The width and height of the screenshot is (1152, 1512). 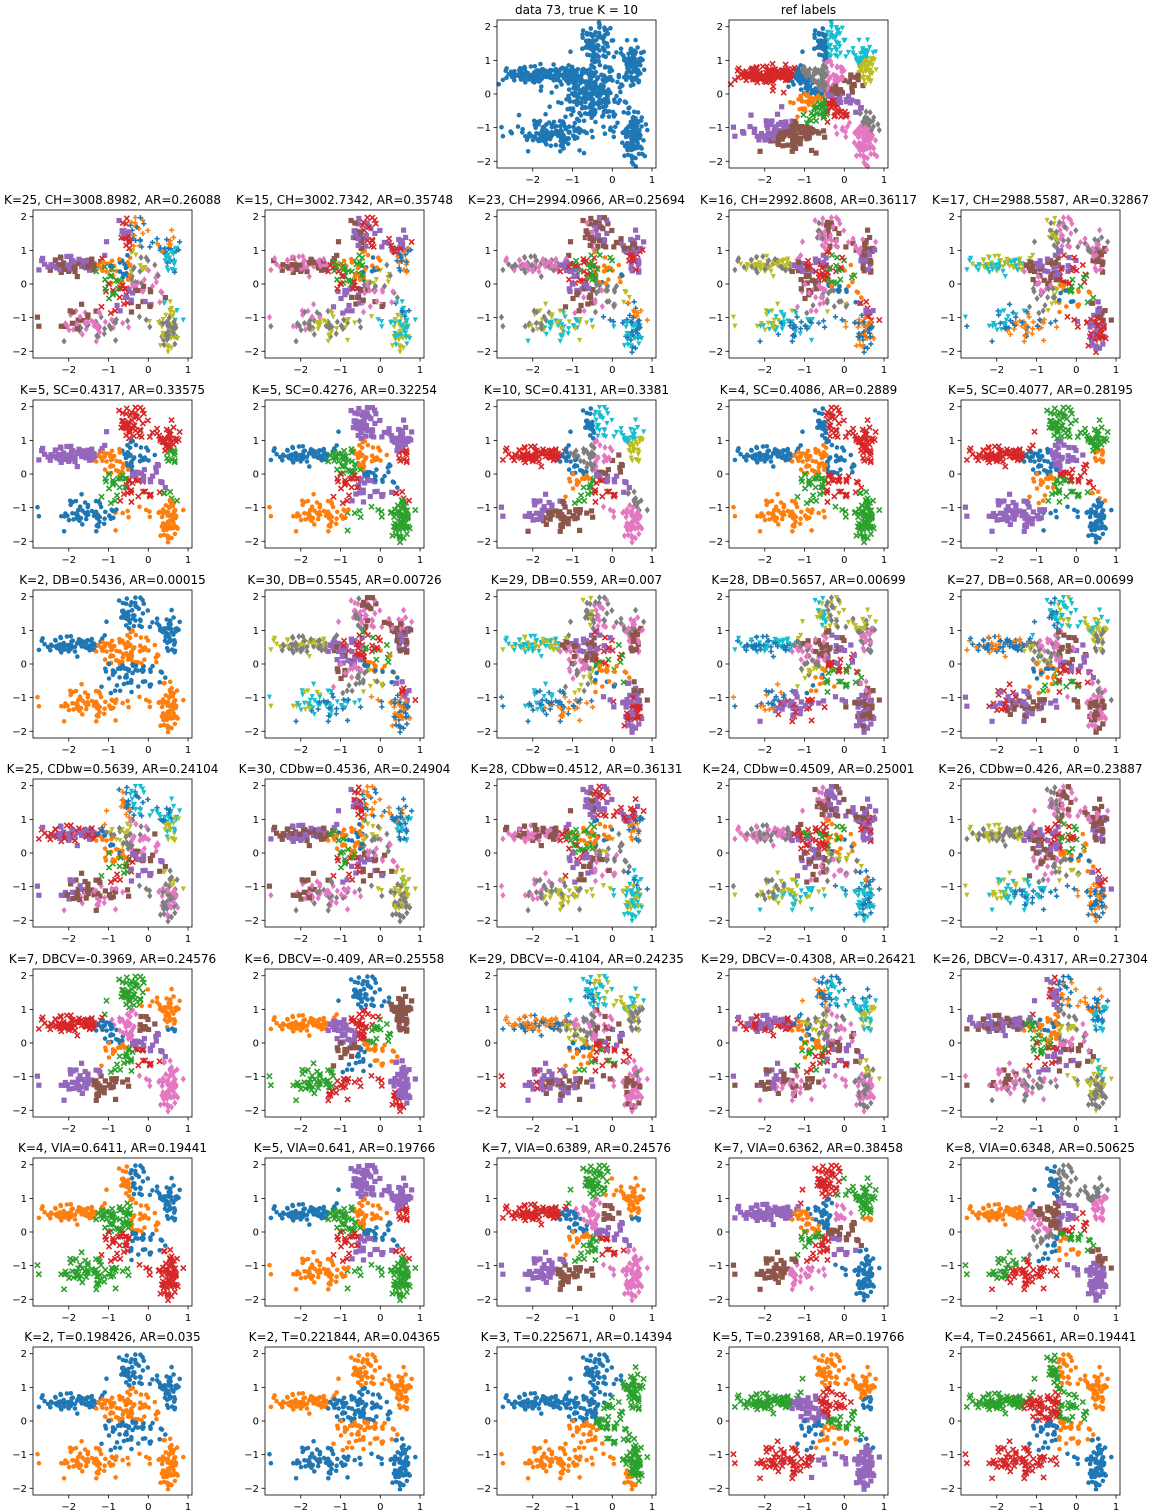 What do you see at coordinates (112, 200) in the screenshot?
I see `subplot-title: K=25, CH=3008.8982, AR=0.26088` at bounding box center [112, 200].